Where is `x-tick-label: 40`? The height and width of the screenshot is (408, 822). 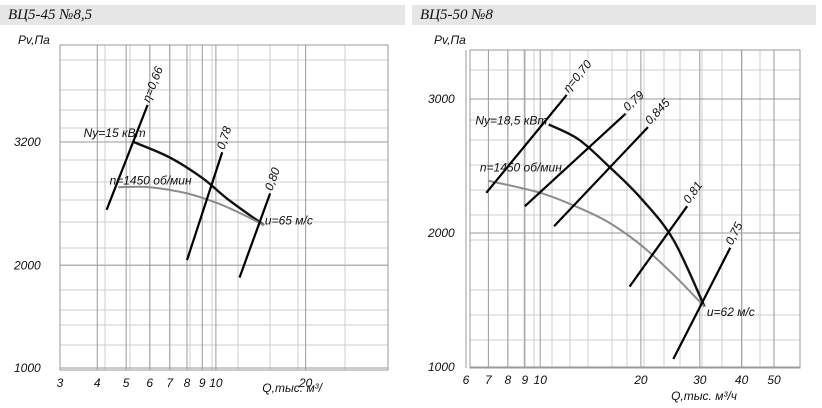
x-tick-label: 40 is located at coordinates (742, 380).